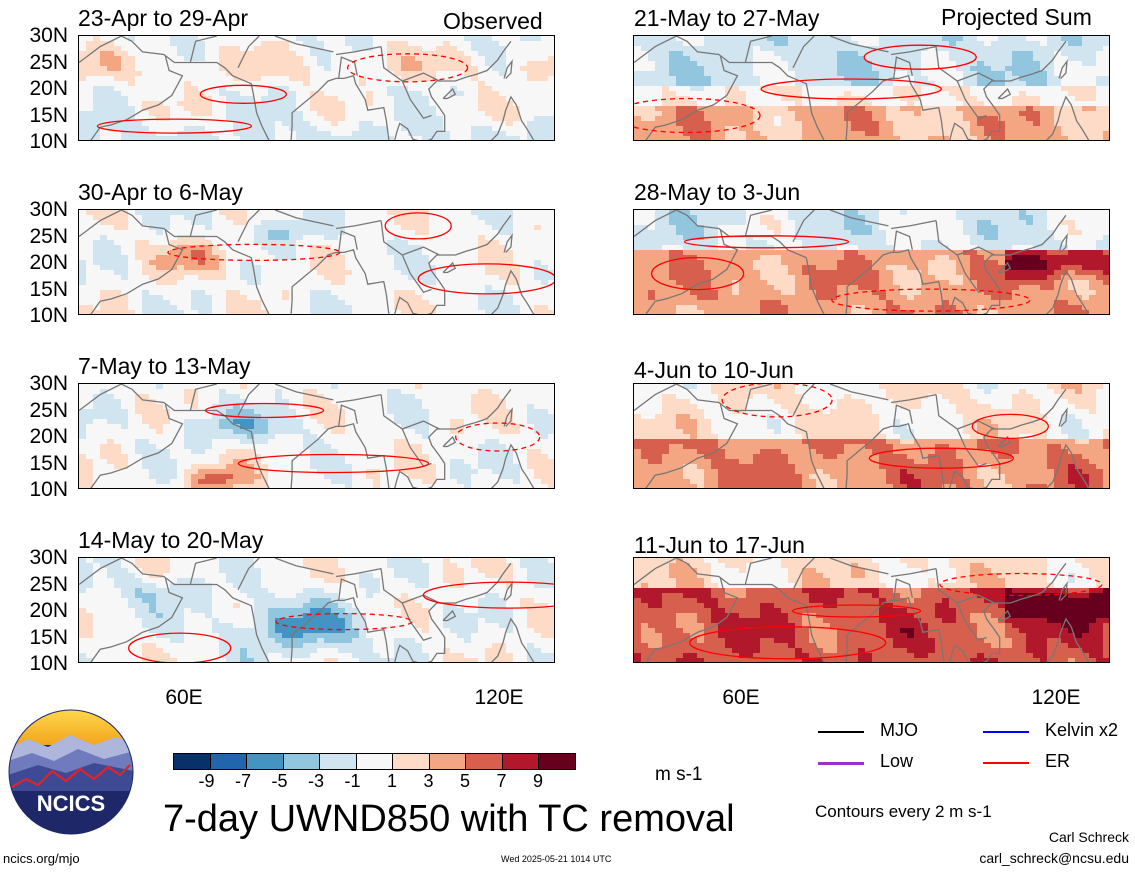 The width and height of the screenshot is (1135, 872). Describe the element at coordinates (416, 273) in the screenshot. I see `coastline` at that location.